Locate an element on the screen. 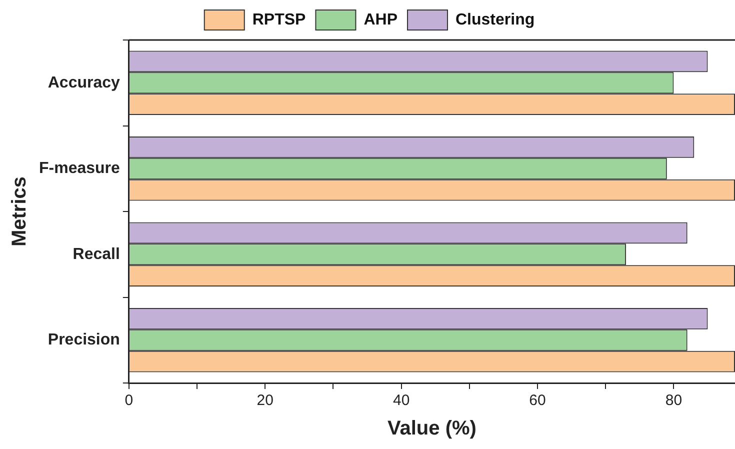  y-tick-label: Recall is located at coordinates (96, 254).